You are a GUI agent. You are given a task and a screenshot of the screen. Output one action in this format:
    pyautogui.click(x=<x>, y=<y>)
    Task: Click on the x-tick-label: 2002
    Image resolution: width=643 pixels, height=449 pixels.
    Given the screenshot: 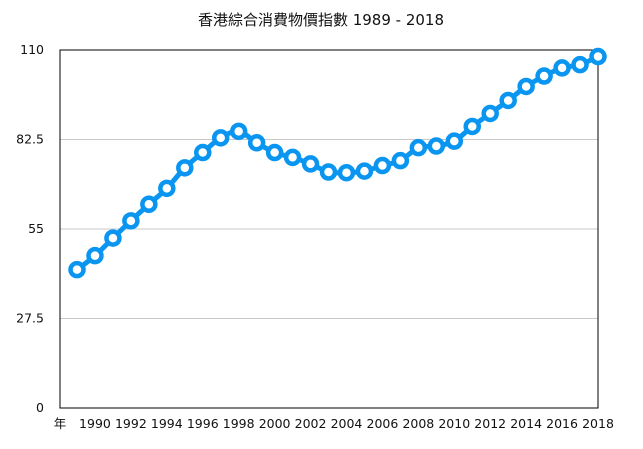 What is the action you would take?
    pyautogui.click(x=311, y=423)
    